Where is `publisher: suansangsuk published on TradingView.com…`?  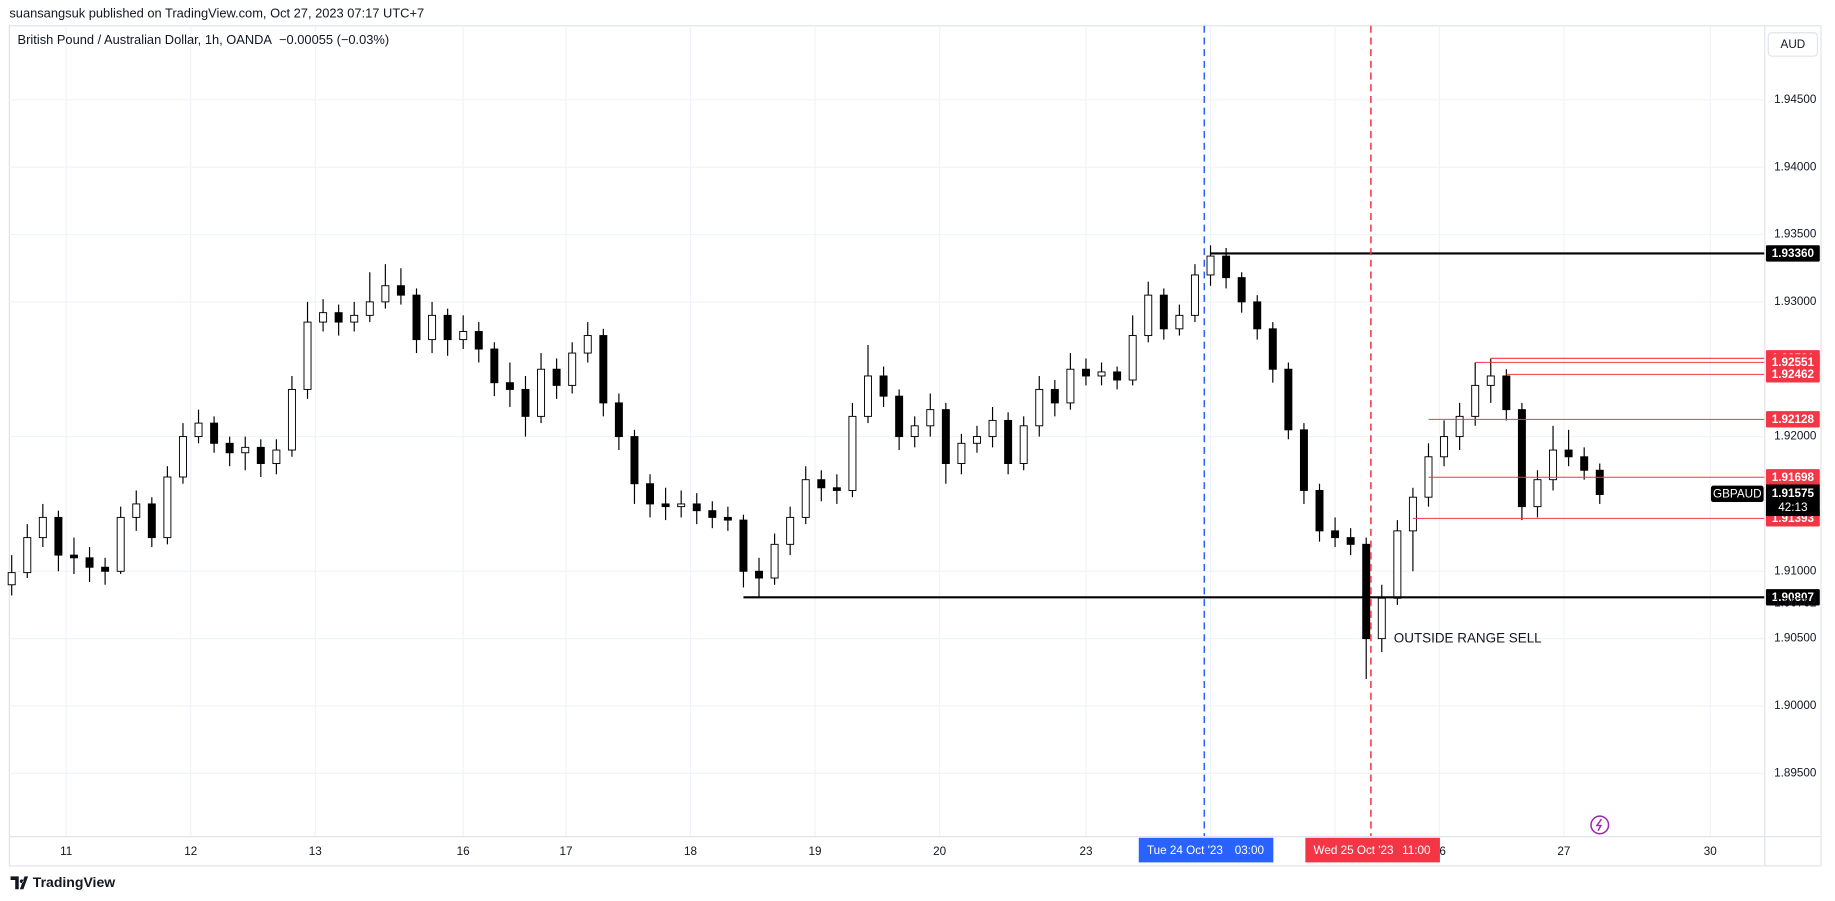
publisher: suansangsuk published on TradingView.com… is located at coordinates (216, 12).